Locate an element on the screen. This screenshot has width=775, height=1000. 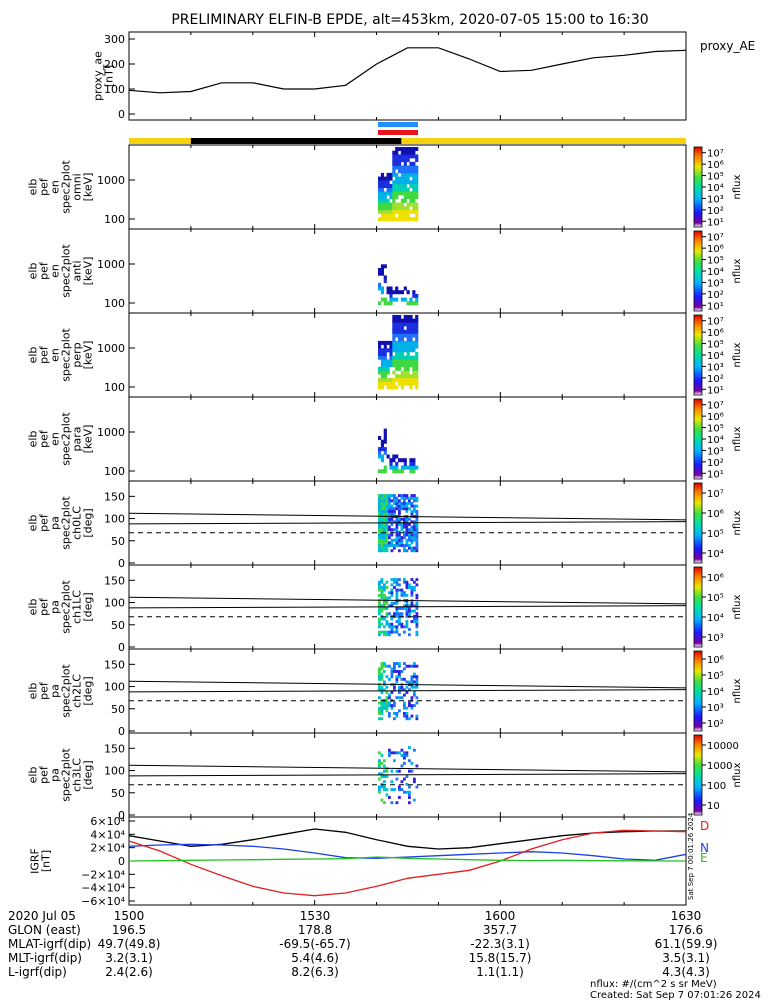
colorbar-tick-label: 100 is located at coordinates (716, 786).